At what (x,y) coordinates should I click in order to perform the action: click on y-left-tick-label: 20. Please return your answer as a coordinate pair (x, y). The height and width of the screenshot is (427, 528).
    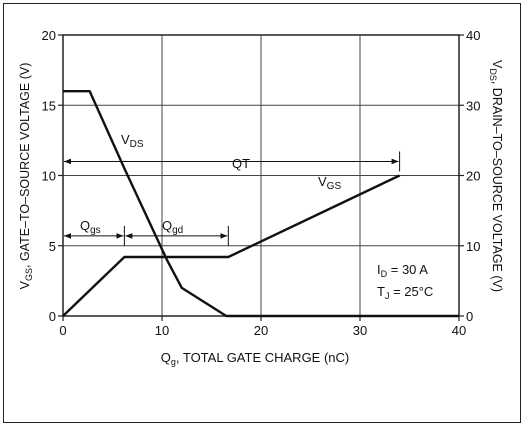
    Looking at the image, I should click on (49, 35).